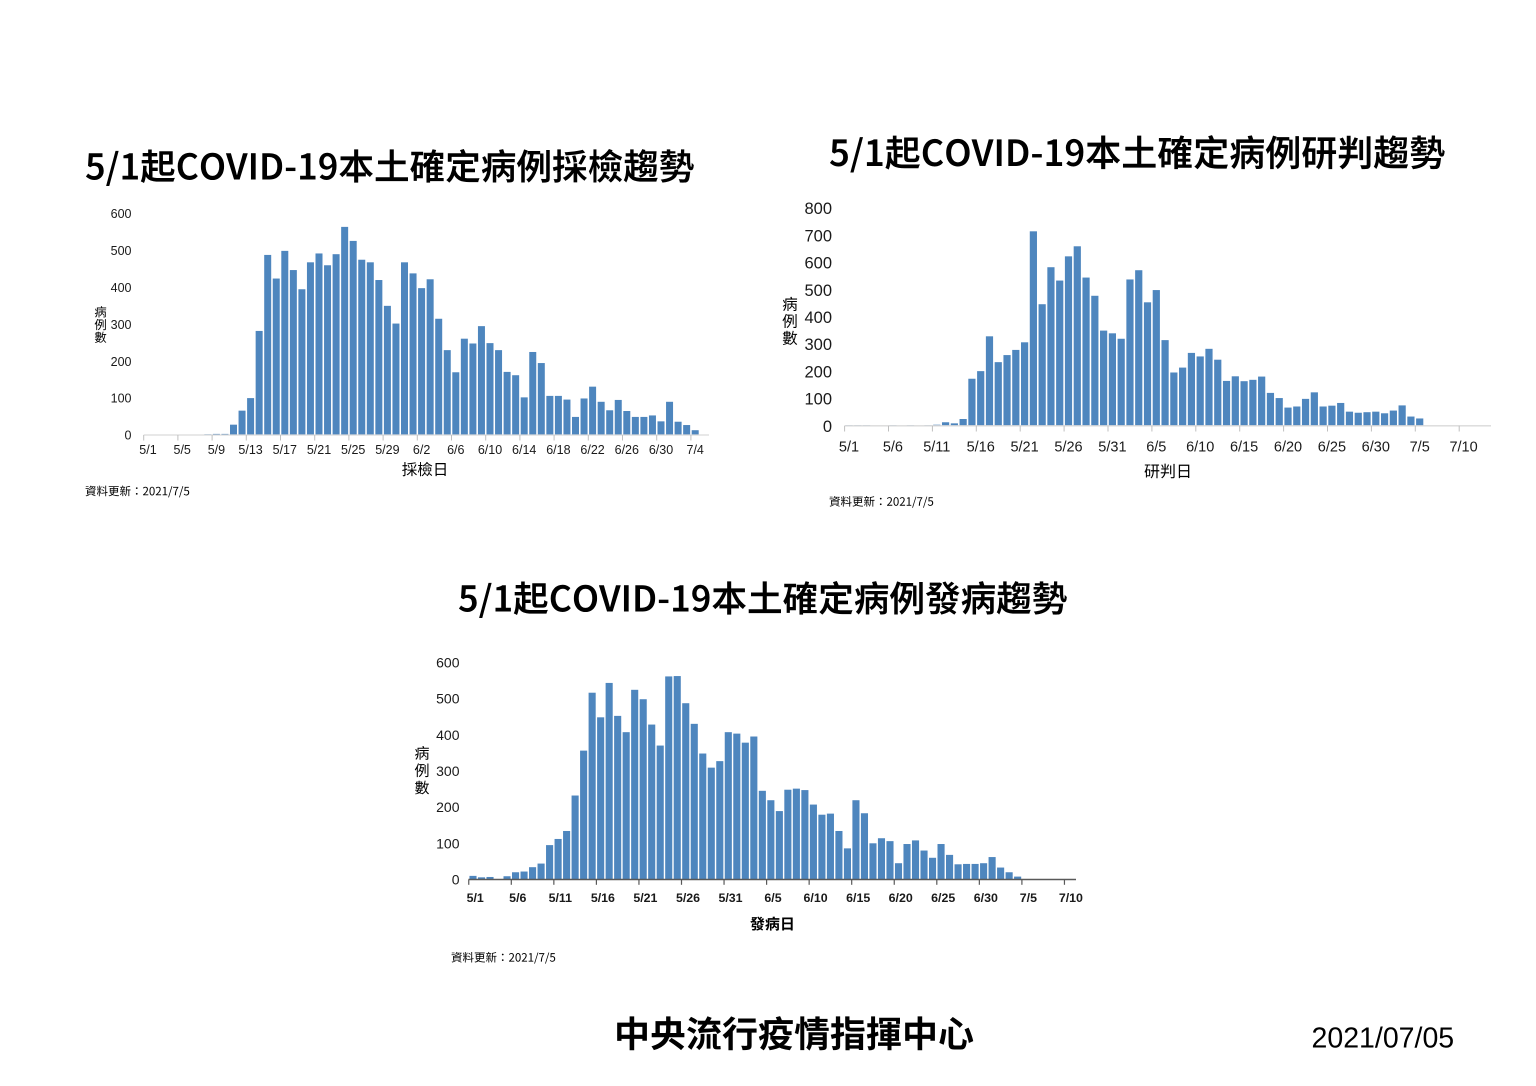 The height and width of the screenshot is (1086, 1536). What do you see at coordinates (558, 450) in the screenshot?
I see `svg-text: 6/18` at bounding box center [558, 450].